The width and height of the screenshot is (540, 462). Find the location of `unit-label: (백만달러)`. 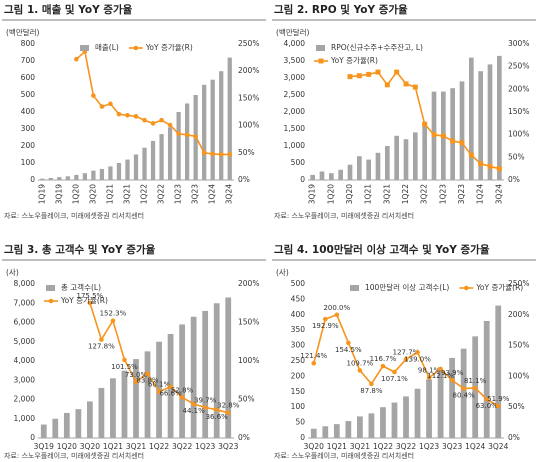

unit-label: (백만달러) is located at coordinates (23, 32).